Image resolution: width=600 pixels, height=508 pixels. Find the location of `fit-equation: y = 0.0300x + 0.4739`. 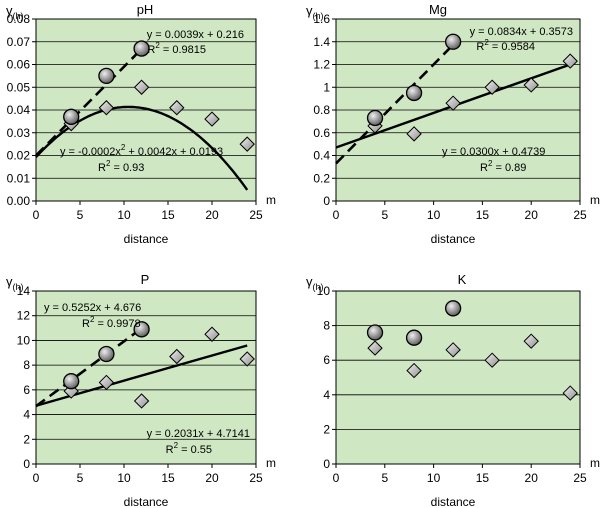

fit-equation: y = 0.0300x + 0.4739 is located at coordinates (493, 152).